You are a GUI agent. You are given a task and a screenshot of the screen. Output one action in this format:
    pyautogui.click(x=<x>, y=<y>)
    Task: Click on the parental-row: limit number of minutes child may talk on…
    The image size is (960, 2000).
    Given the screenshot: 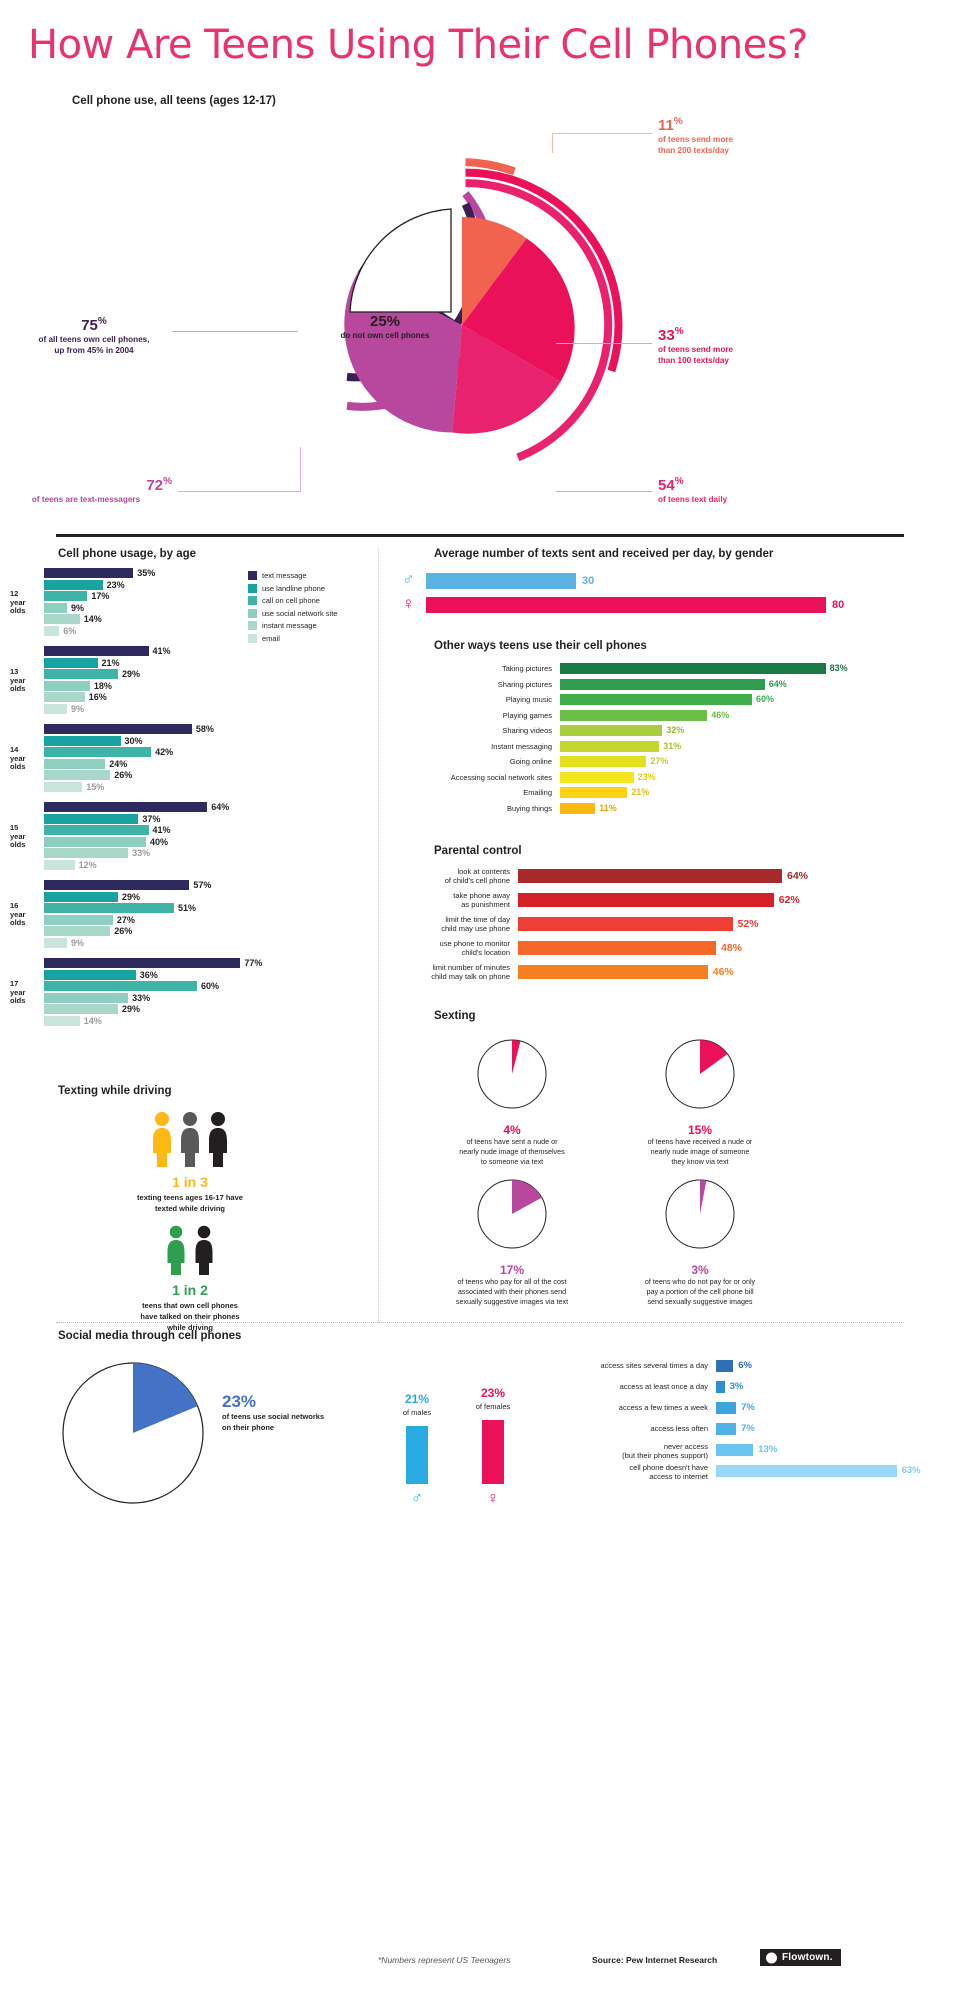 What is the action you would take?
    pyautogui.click(x=676, y=972)
    